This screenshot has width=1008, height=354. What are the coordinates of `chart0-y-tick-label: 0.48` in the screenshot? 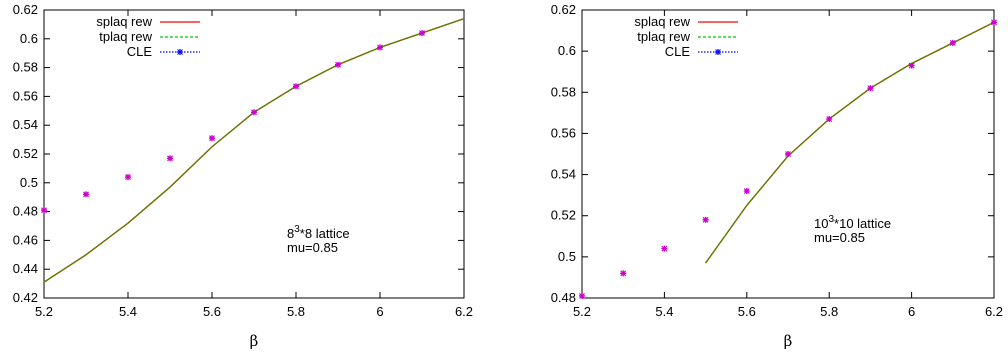 It's located at (25, 211).